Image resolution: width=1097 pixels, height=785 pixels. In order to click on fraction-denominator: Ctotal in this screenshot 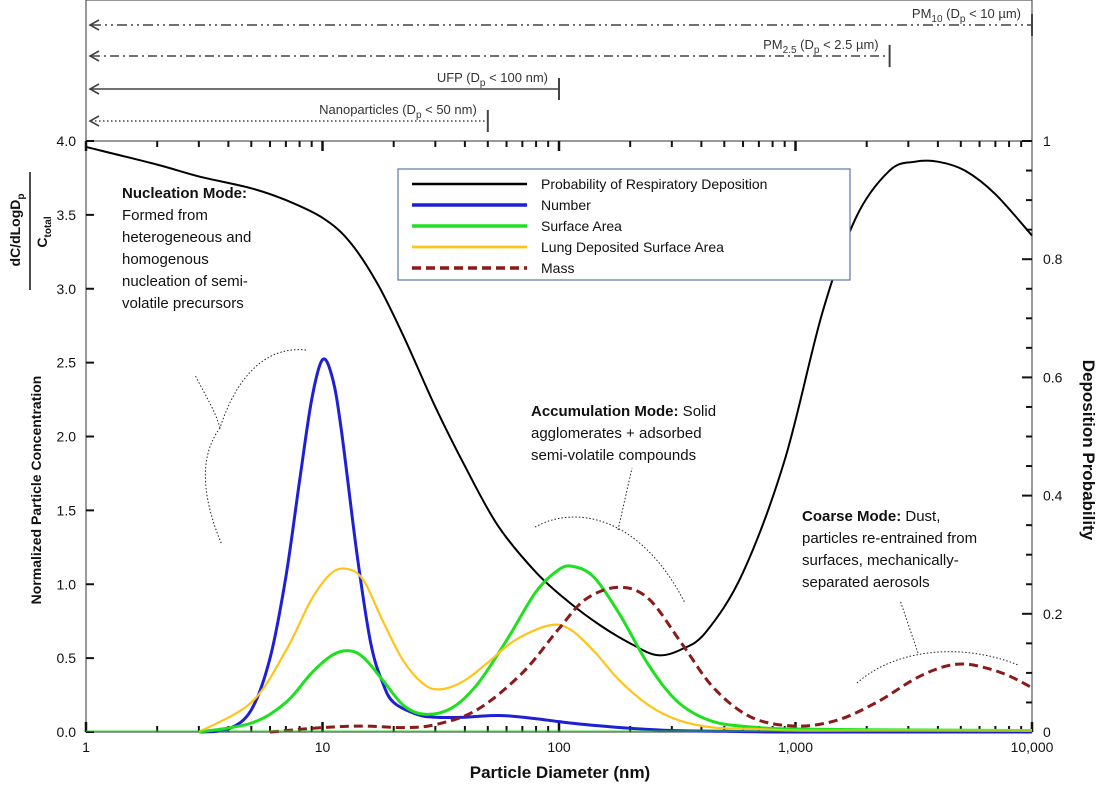, I will do `click(44, 231)`.